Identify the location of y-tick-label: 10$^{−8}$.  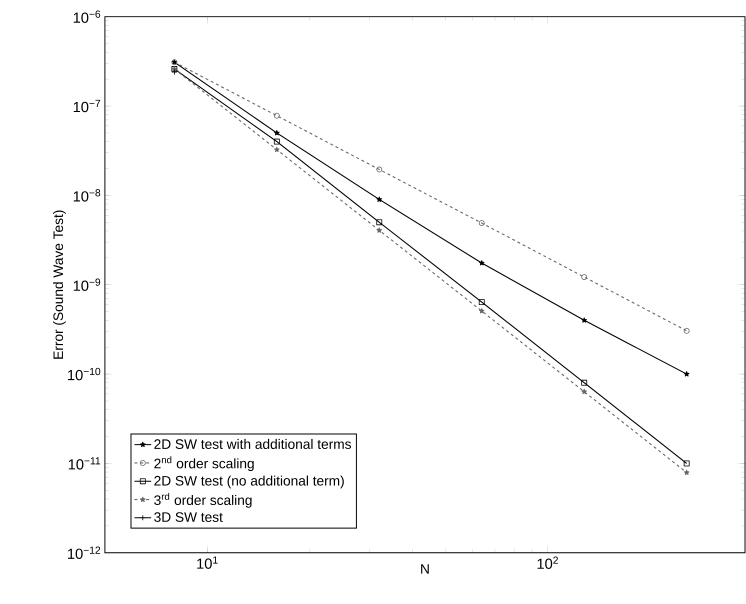
(87, 195).